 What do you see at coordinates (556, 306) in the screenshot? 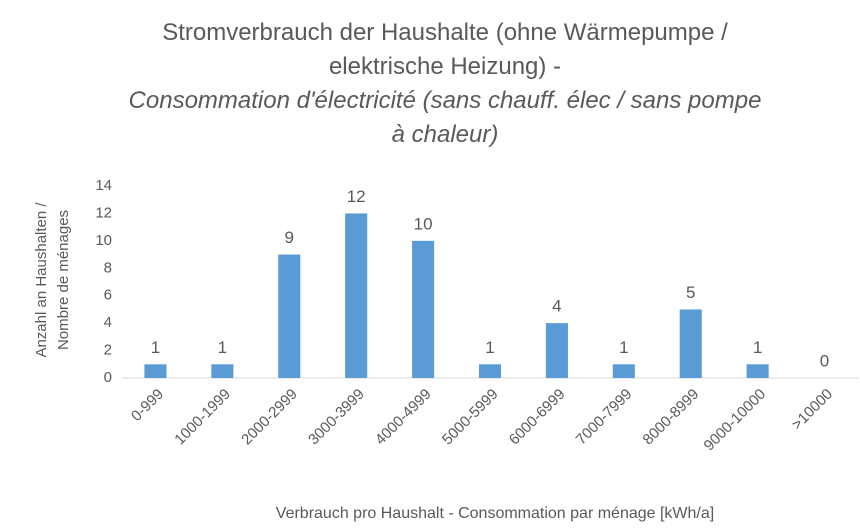
I see `data-label: 4` at bounding box center [556, 306].